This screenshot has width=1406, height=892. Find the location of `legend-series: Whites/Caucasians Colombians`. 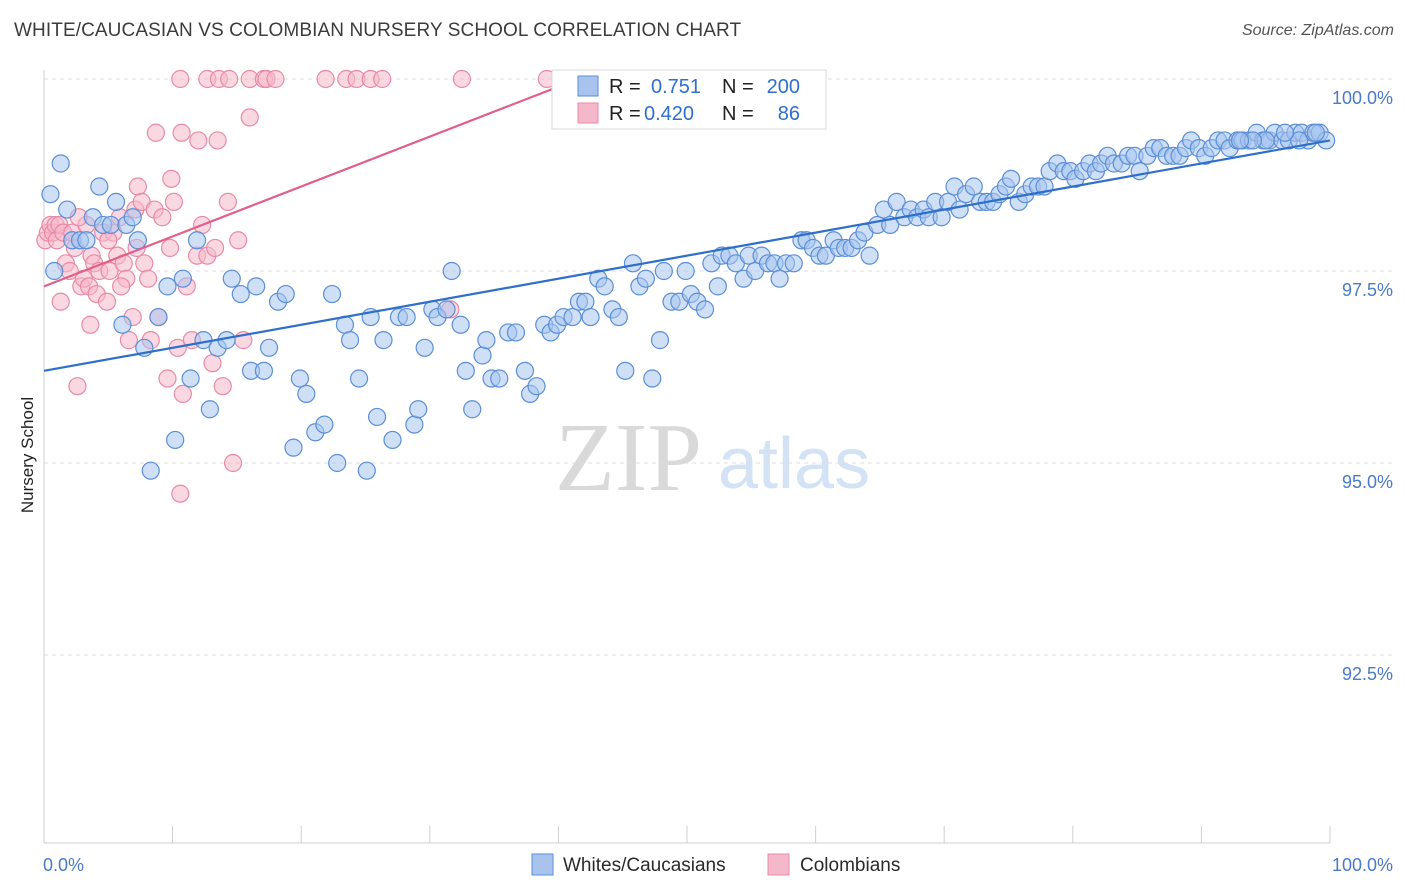

legend-series: Whites/Caucasians Colombians is located at coordinates (715, 864).